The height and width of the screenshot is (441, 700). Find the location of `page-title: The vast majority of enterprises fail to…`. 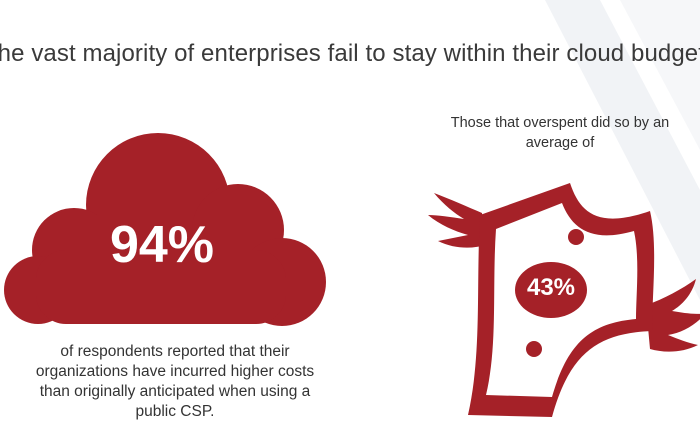

page-title: The vast majority of enterprises fail to… is located at coordinates (350, 53).